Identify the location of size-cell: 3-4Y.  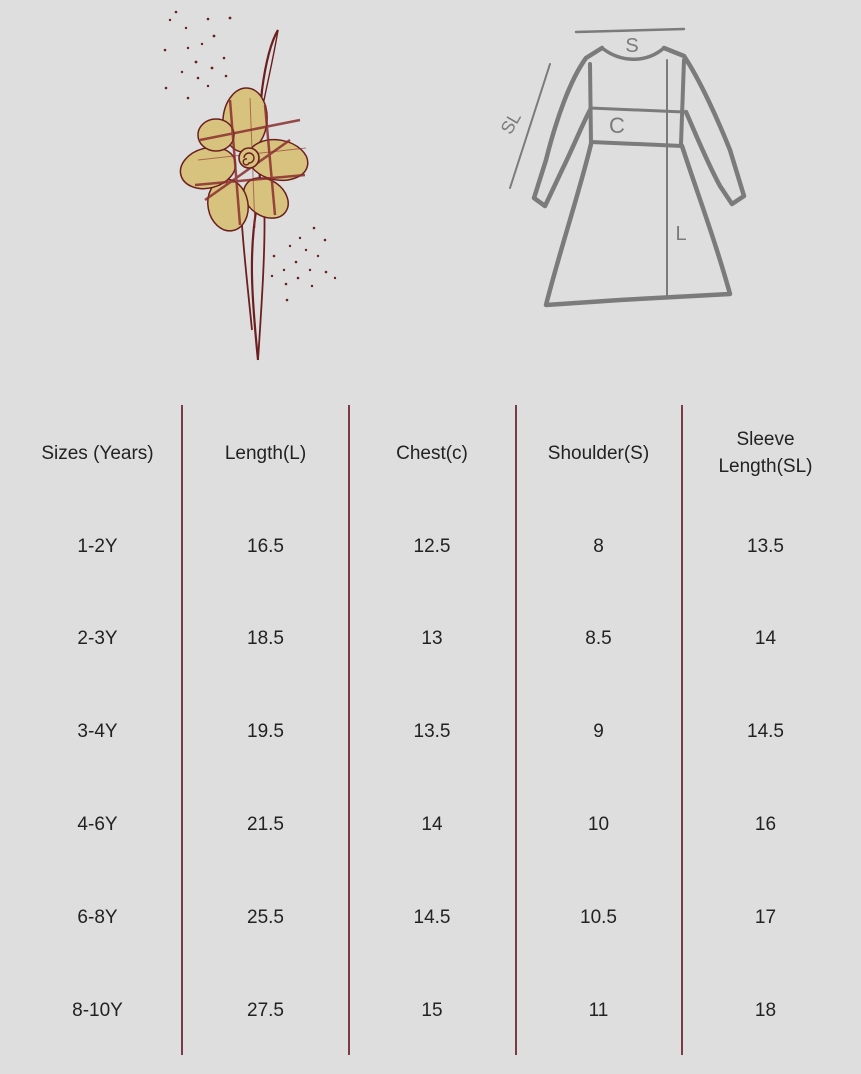
(97, 731).